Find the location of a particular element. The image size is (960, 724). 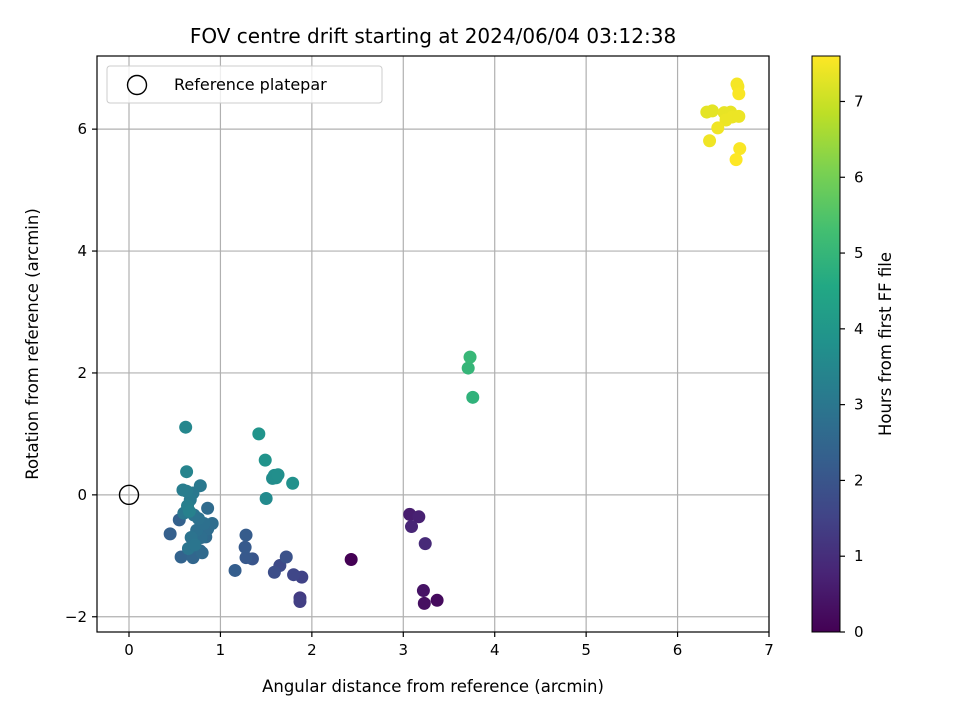

x-tick-label: 5 is located at coordinates (586, 650).